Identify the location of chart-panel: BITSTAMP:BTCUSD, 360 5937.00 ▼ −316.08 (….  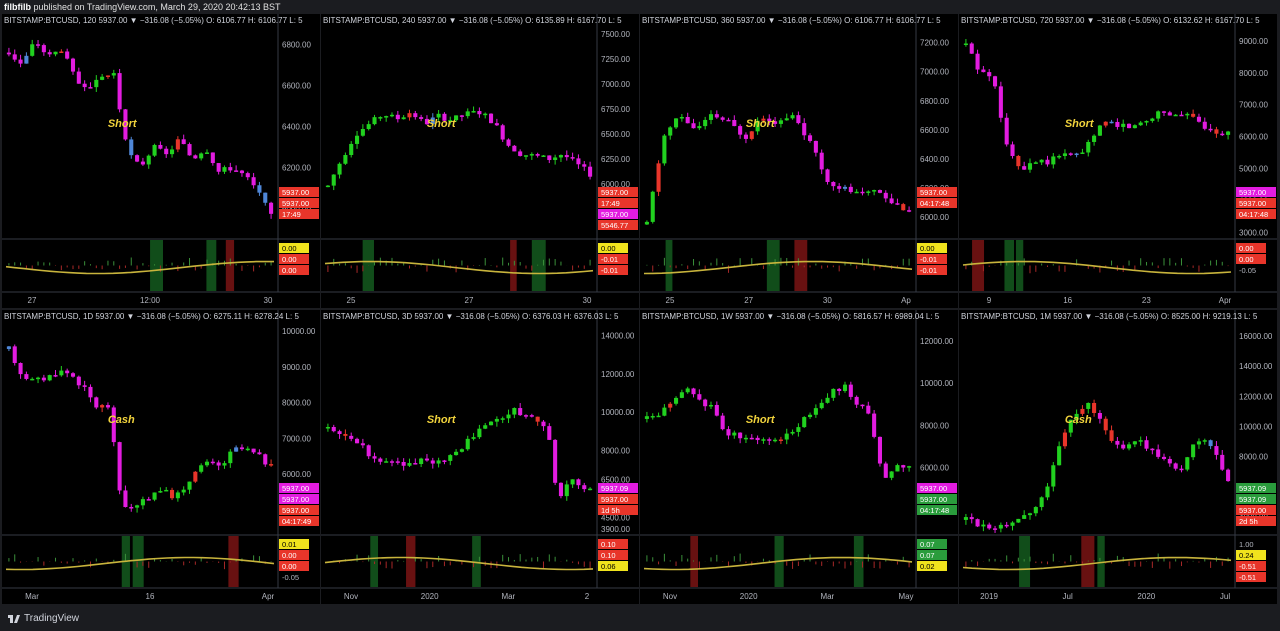
(799, 161).